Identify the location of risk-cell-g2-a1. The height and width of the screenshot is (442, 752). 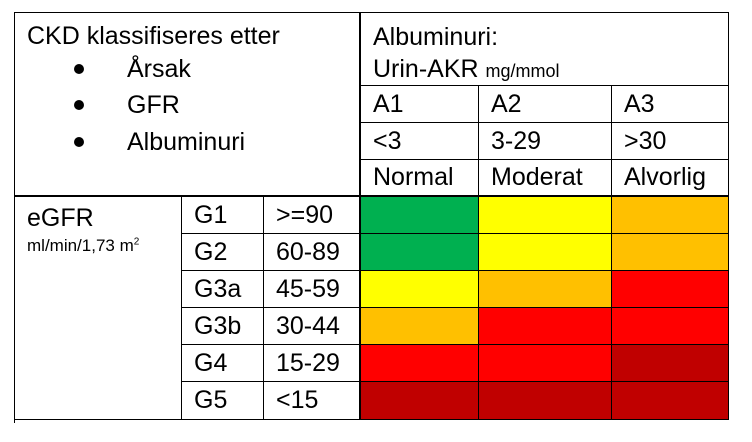
(420, 252).